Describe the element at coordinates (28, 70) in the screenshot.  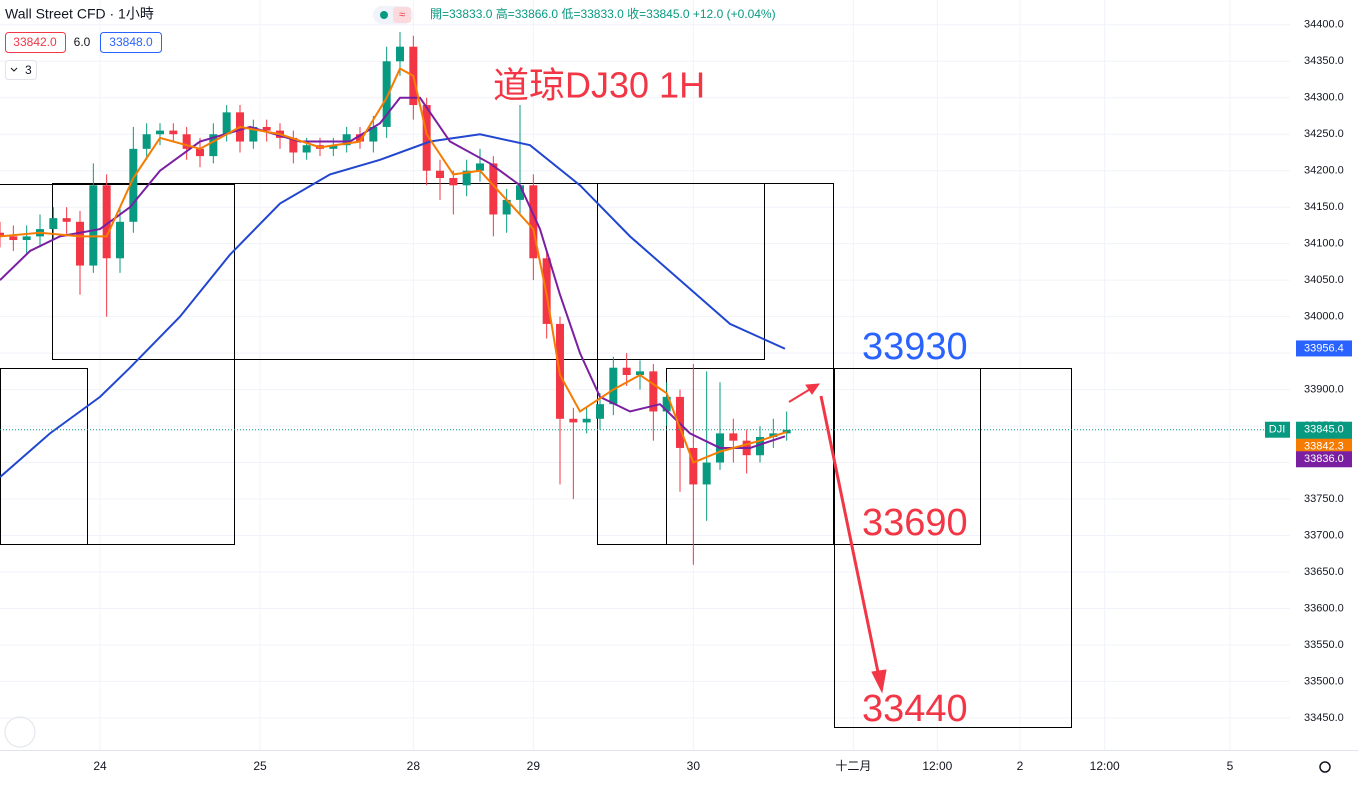
I see `indicator-count: 3` at that location.